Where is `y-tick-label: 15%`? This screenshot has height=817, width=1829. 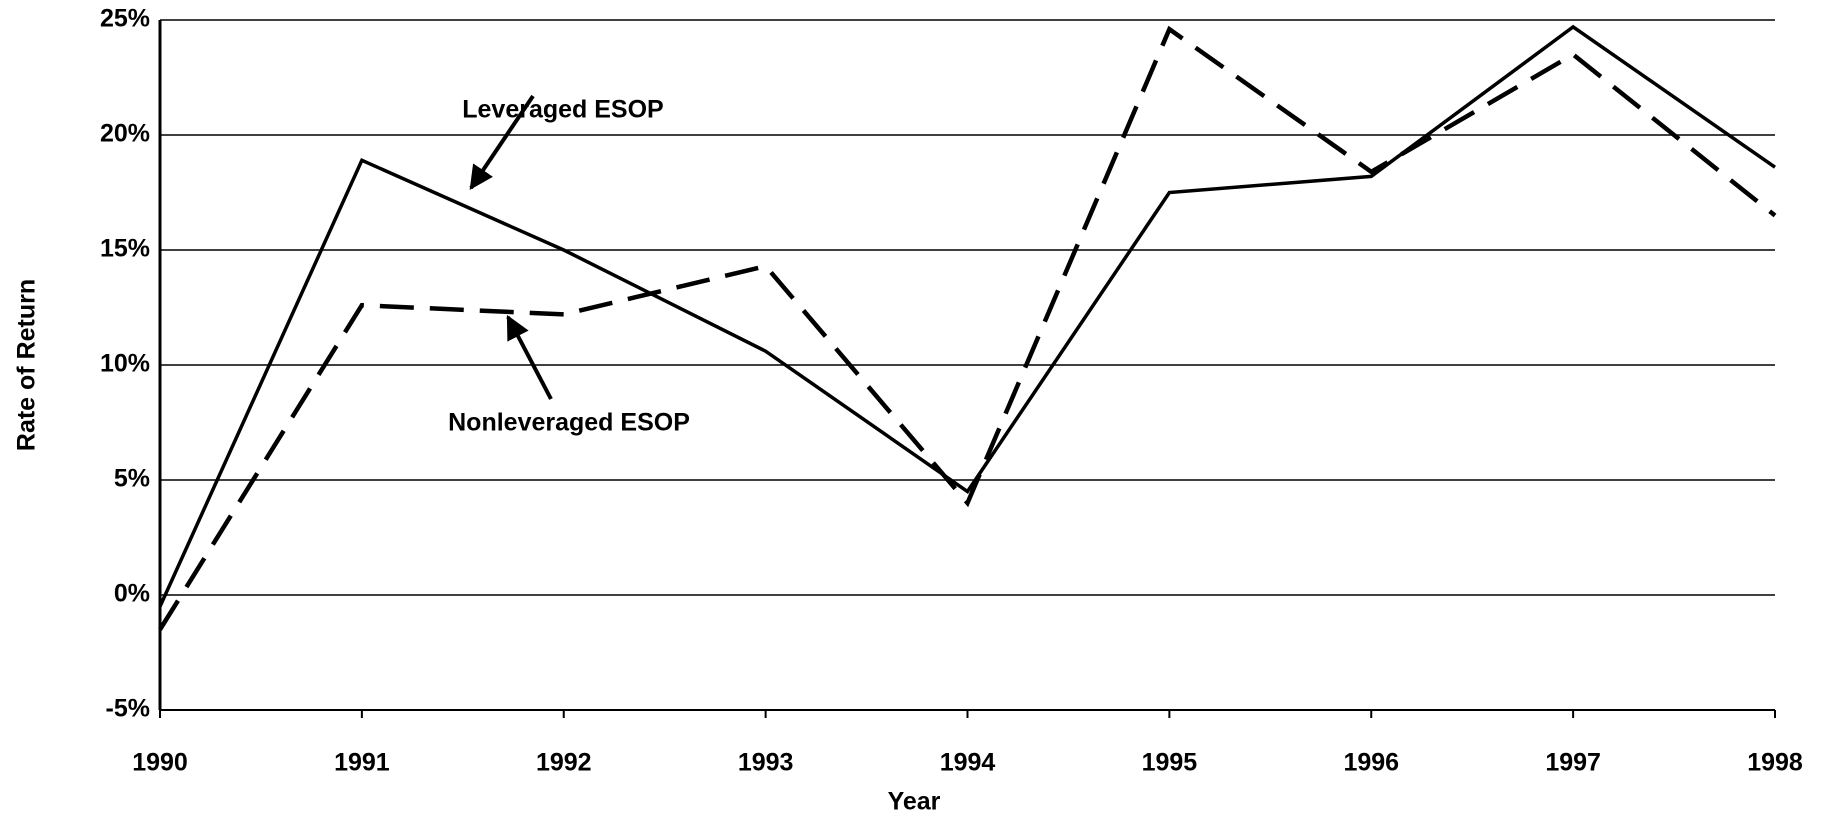
y-tick-label: 15% is located at coordinates (125, 249).